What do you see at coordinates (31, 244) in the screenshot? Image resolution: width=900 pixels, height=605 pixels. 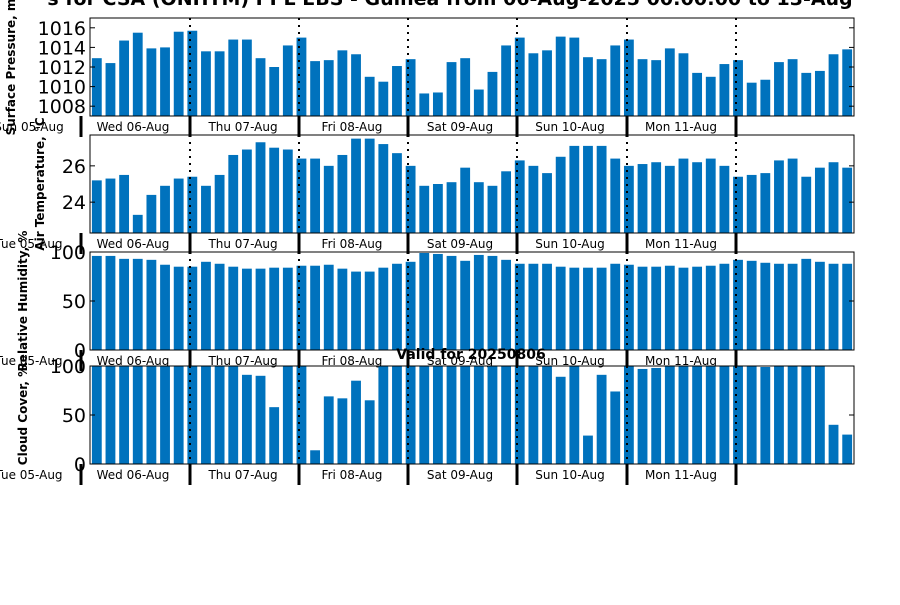 I see `temperature-xtick-label: Tue 05-Aug` at bounding box center [31, 244].